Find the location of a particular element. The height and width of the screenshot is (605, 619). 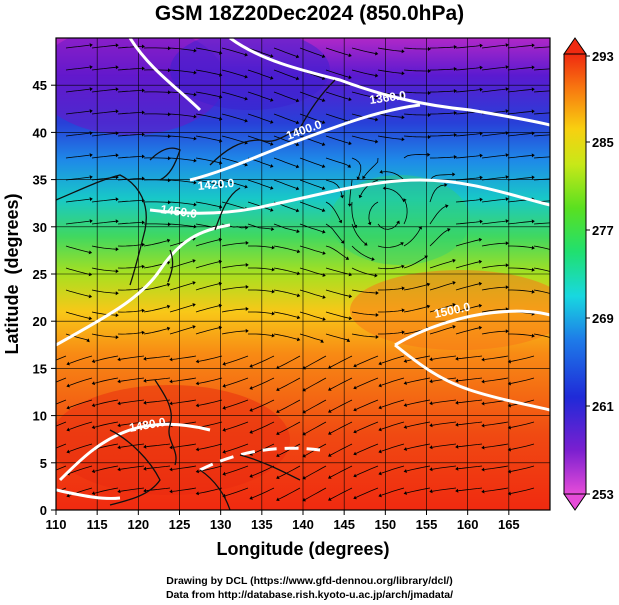

x-tick-label: 160 is located at coordinates (468, 524).